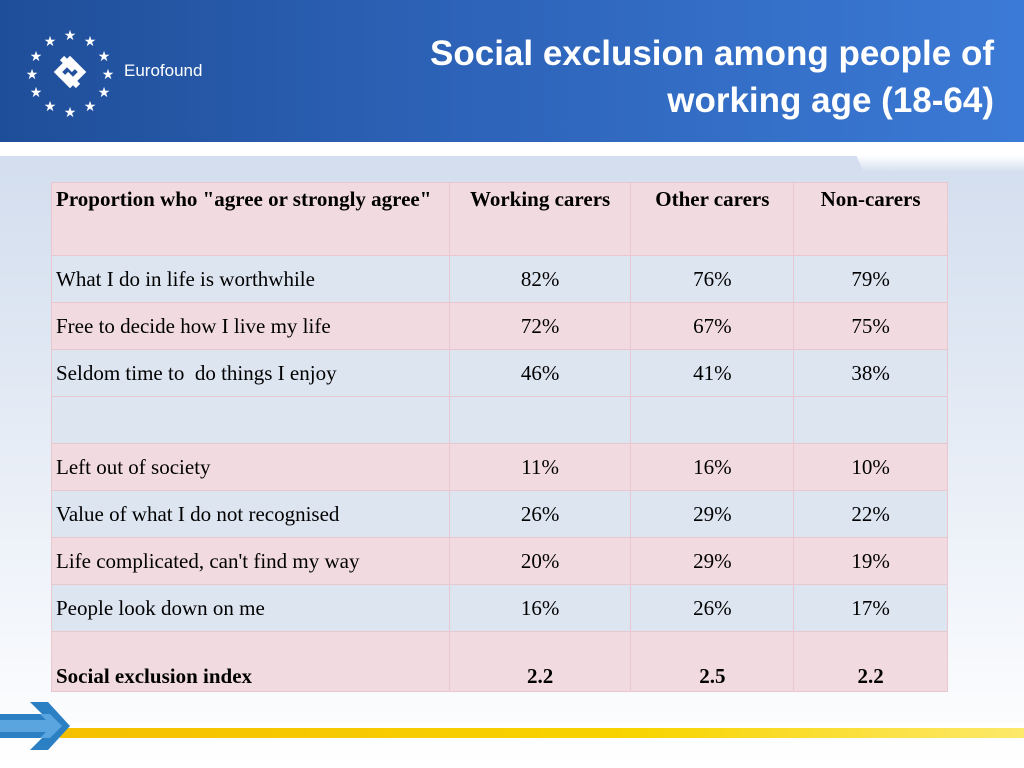 The image size is (1024, 768). What do you see at coordinates (250, 608) in the screenshot?
I see `row-label: People look down on me` at bounding box center [250, 608].